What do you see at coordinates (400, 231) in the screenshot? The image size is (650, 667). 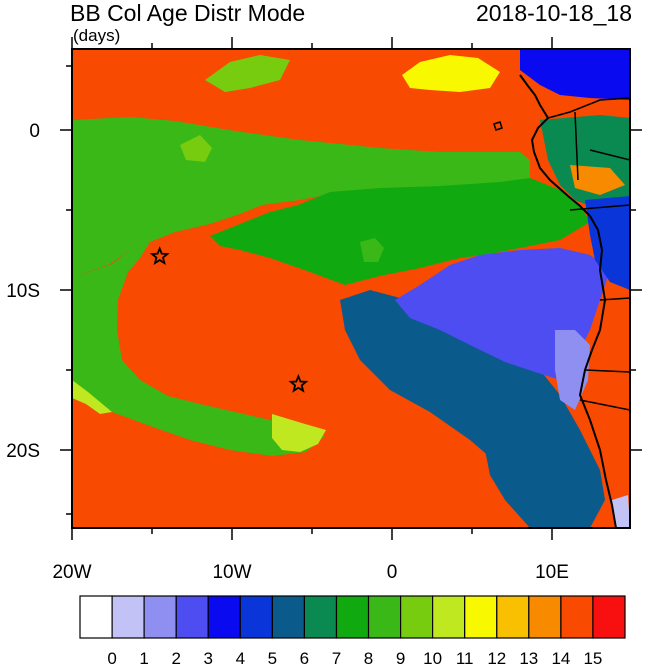 I see `region-green-central` at bounding box center [400, 231].